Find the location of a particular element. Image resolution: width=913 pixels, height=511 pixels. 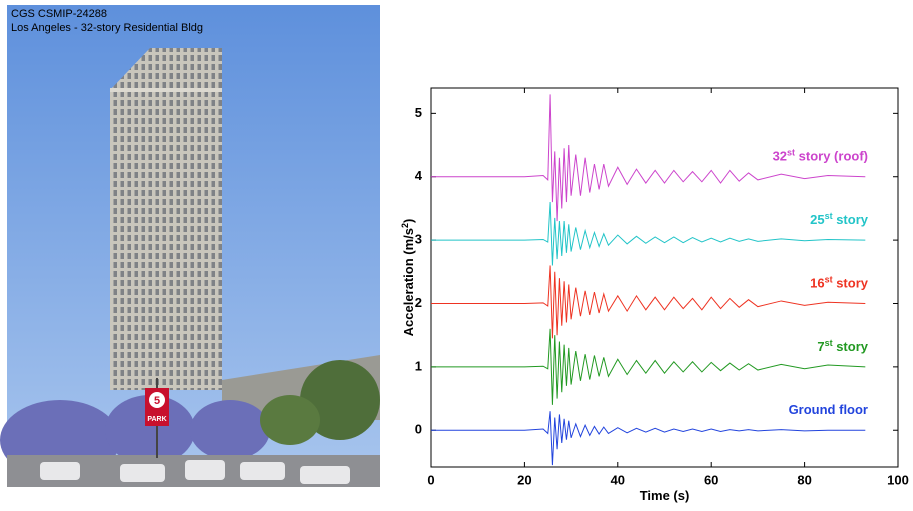

y-tick-label: 1 is located at coordinates (418, 365).